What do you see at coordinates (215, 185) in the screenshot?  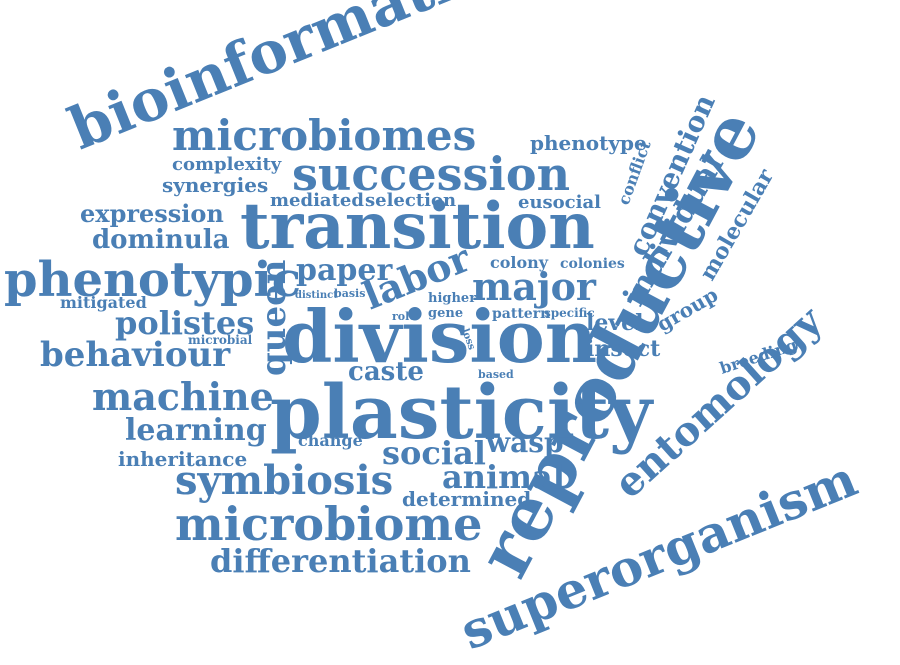 I see `word-synergies: synergies` at bounding box center [215, 185].